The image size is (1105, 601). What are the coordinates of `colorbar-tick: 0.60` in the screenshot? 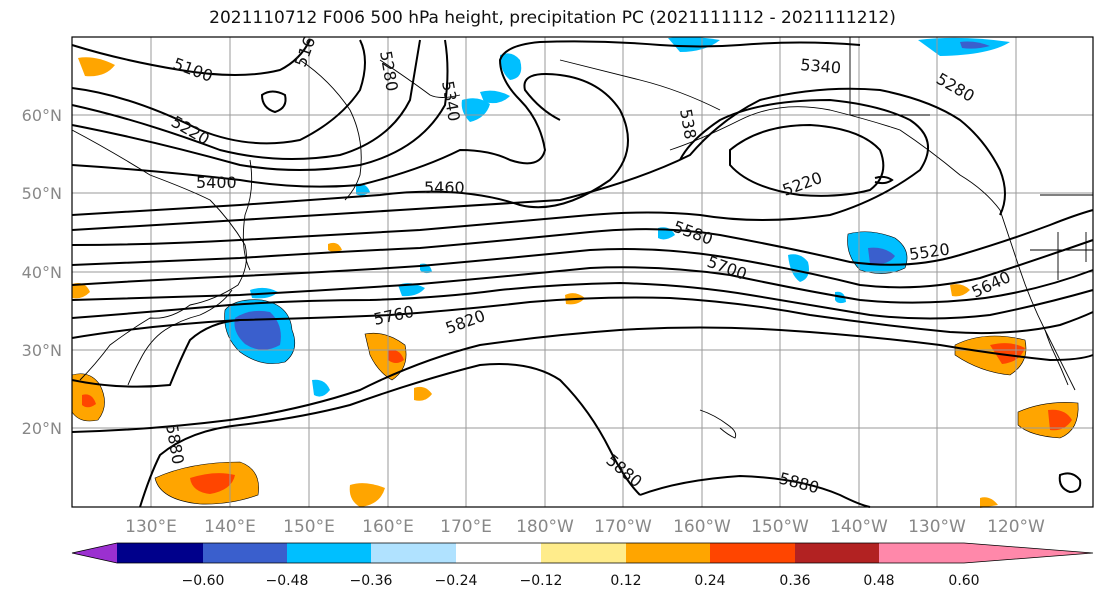 It's located at (963, 581).